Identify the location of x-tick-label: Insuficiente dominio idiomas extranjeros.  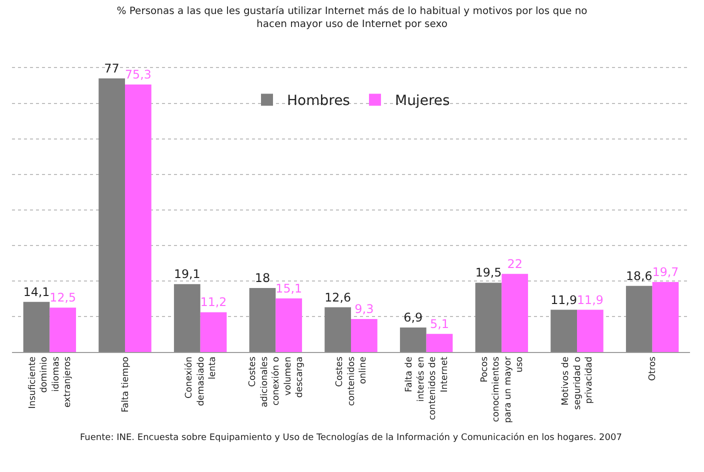
(51, 382).